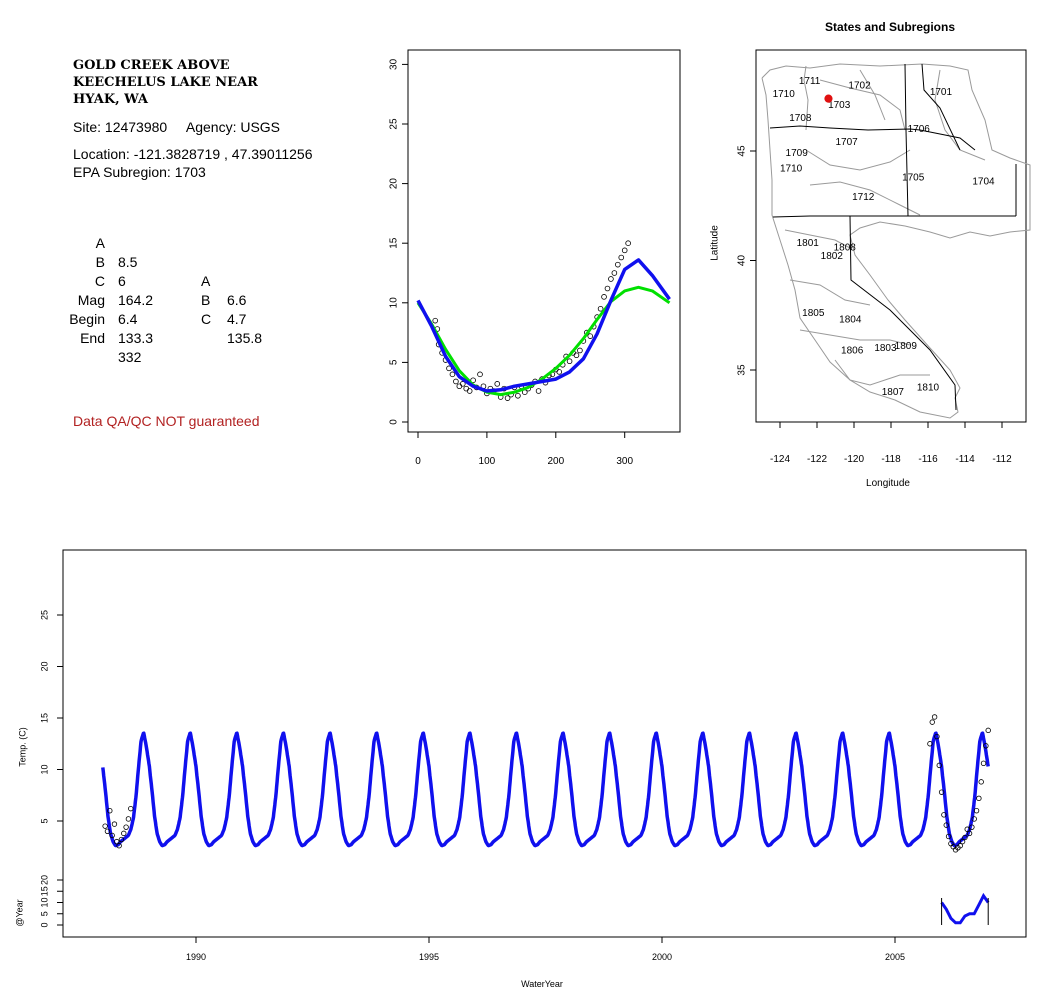  Describe the element at coordinates (128, 262) in the screenshot. I see `param-value: 8.5` at that location.